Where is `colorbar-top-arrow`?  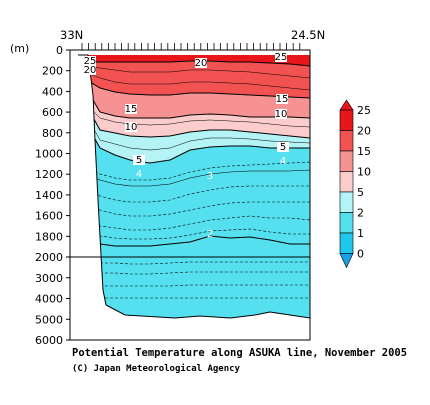 colorbar-top-arrow is located at coordinates (346, 105).